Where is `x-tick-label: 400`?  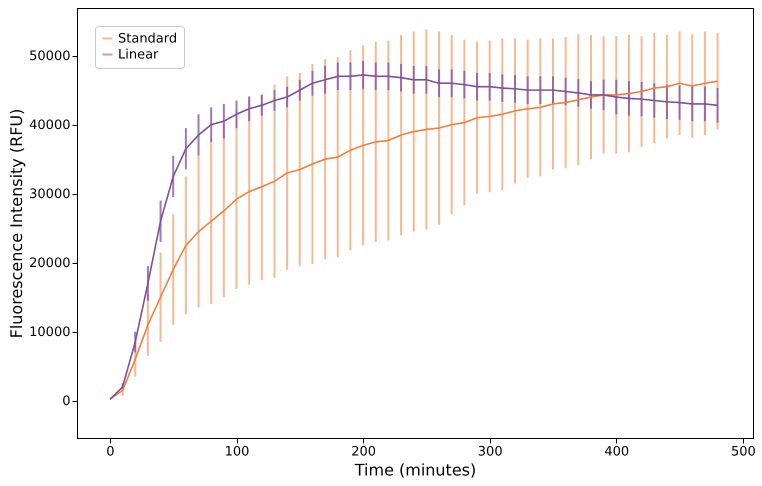
x-tick-label: 400 is located at coordinates (617, 452).